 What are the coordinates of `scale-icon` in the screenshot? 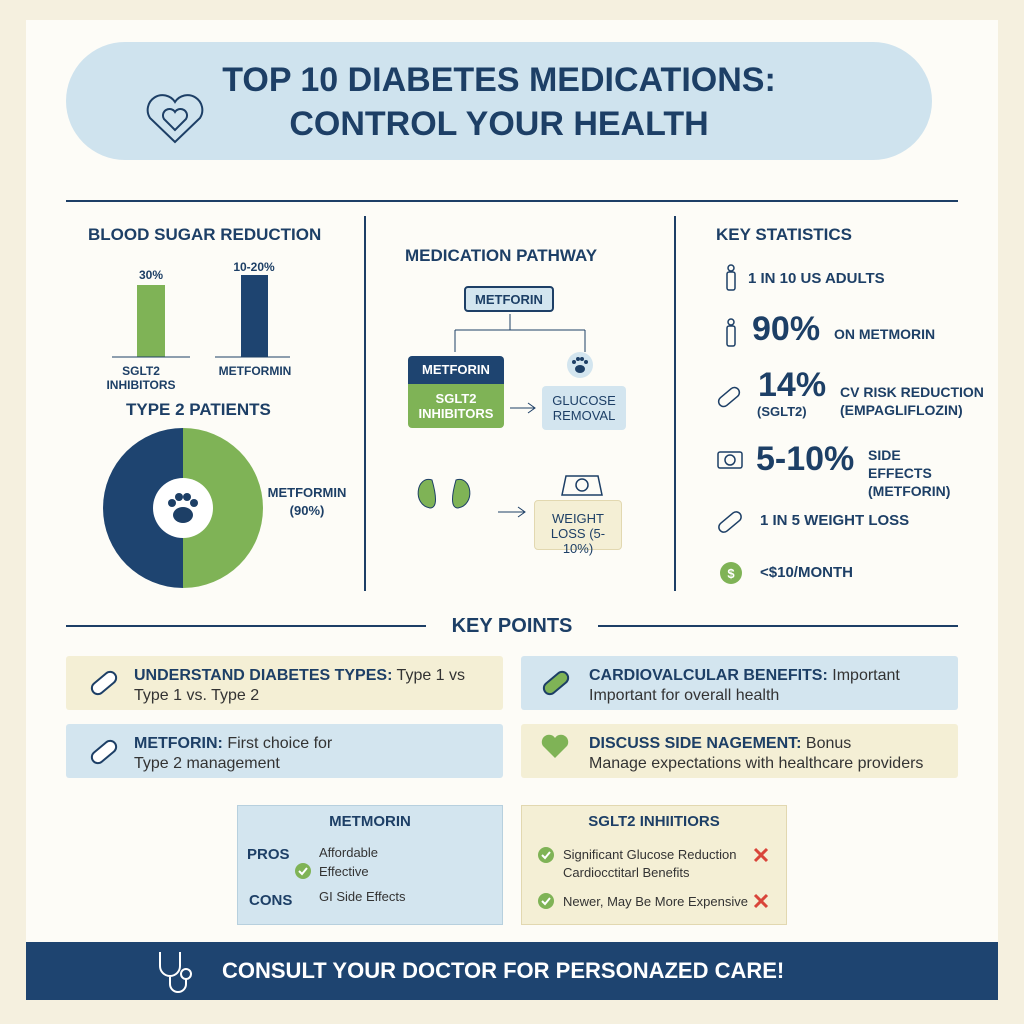 It's located at (582, 485).